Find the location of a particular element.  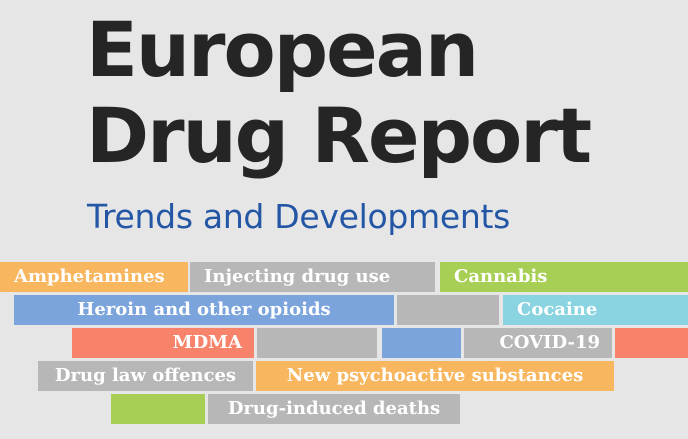

topic-mdma: MDMA is located at coordinates (163, 343).